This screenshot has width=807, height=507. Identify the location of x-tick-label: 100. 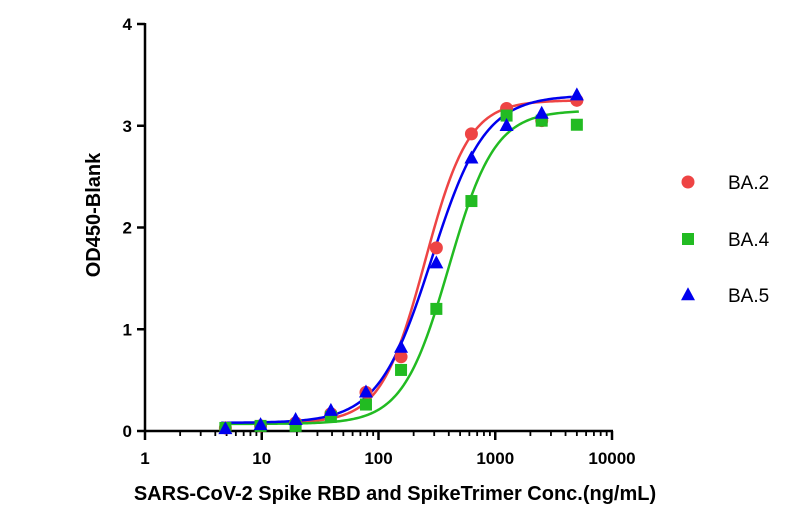
(378, 458).